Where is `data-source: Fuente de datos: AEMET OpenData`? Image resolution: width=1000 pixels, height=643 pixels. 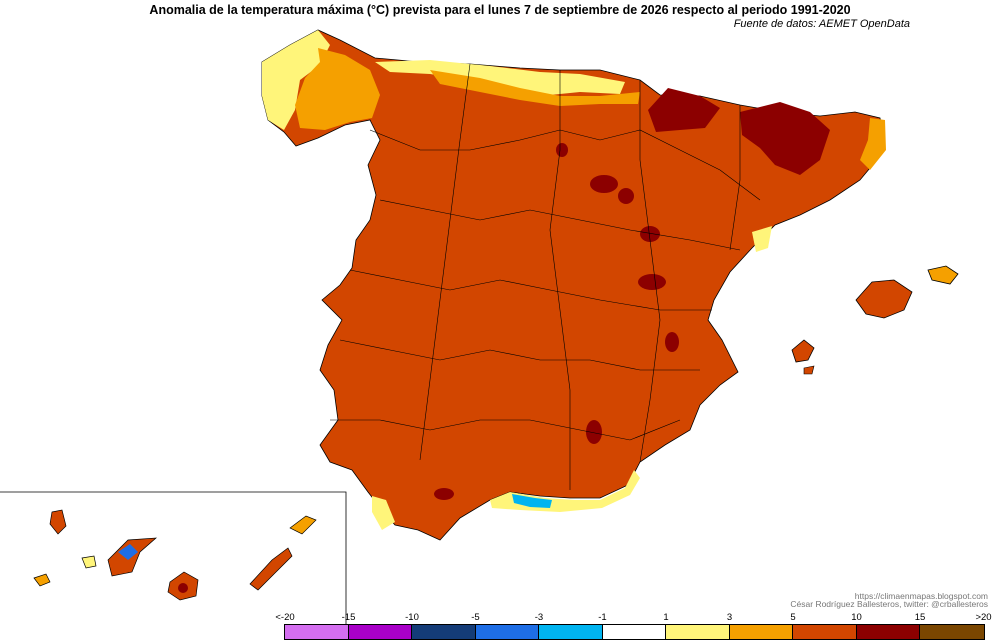
data-source: Fuente de datos: AEMET OpenData is located at coordinates (821, 24).